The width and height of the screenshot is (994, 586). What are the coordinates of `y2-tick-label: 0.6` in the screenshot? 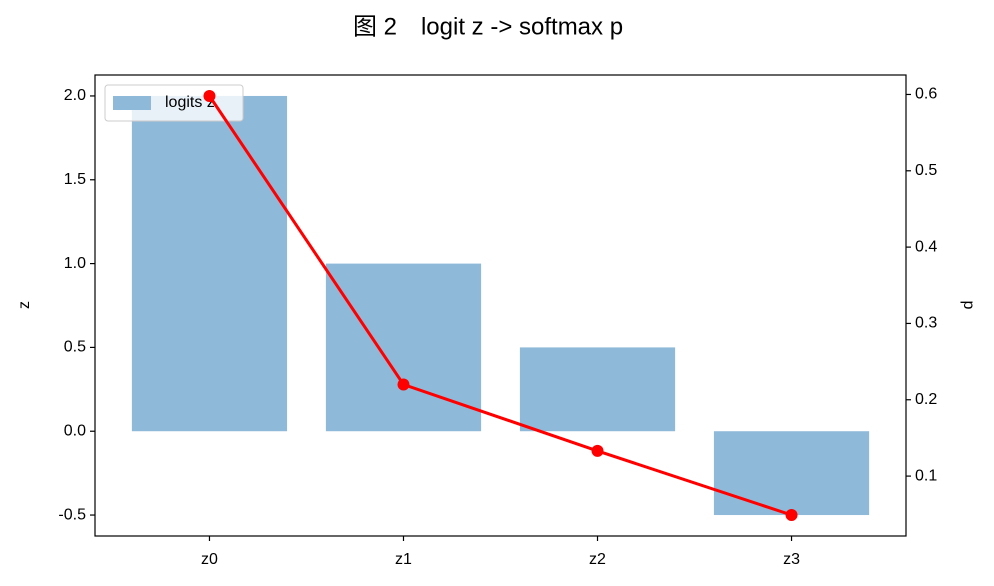 It's located at (926, 94).